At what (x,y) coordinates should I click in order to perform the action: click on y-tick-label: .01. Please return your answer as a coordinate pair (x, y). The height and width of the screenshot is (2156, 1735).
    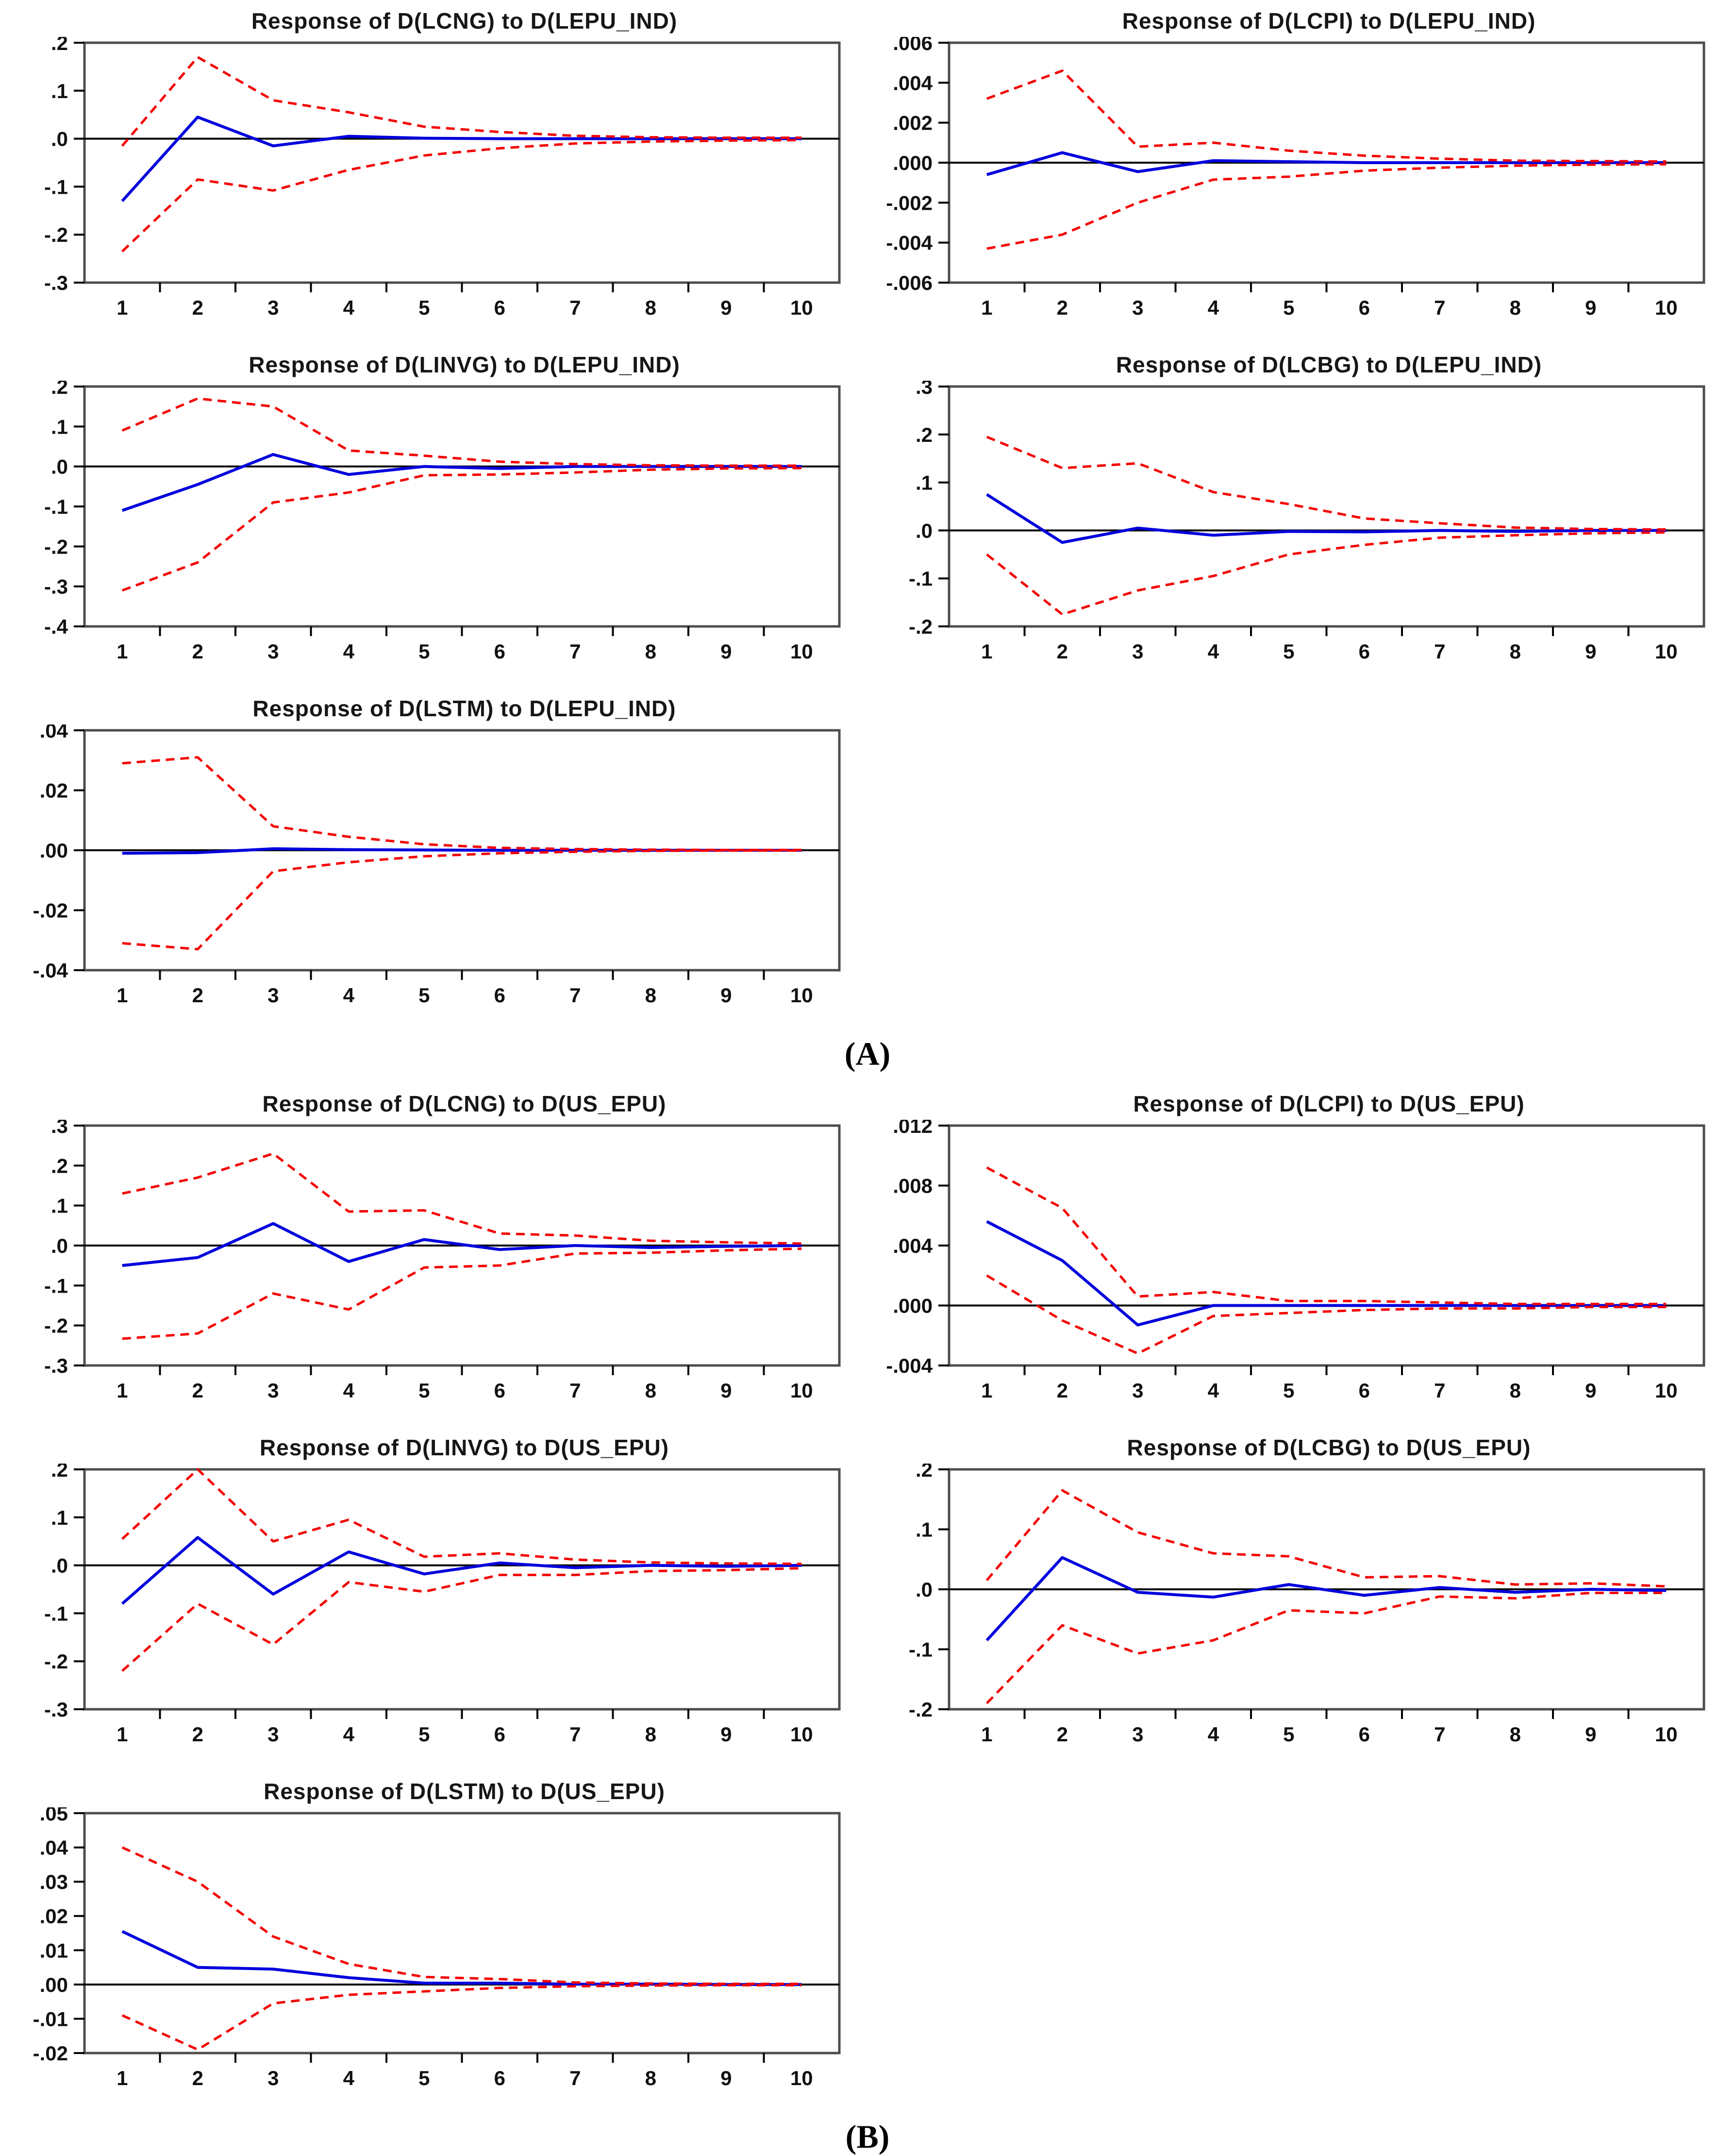
    Looking at the image, I should click on (54, 1950).